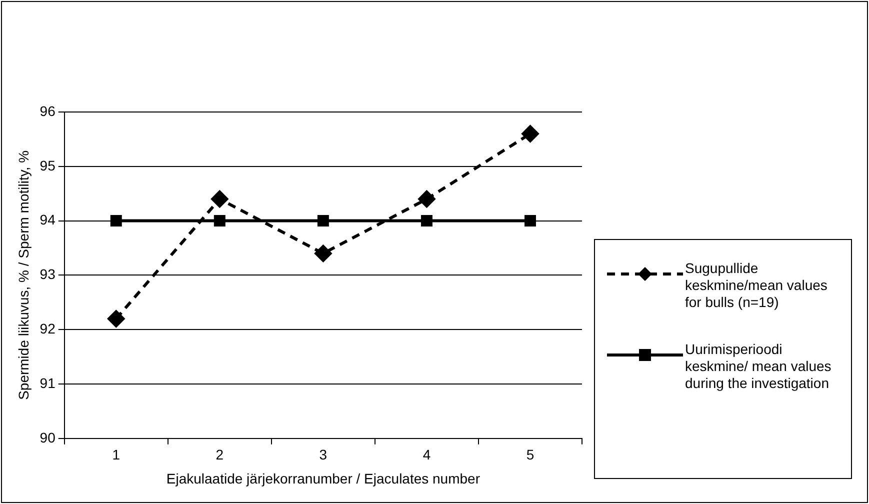 The height and width of the screenshot is (504, 869). What do you see at coordinates (758, 366) in the screenshot?
I see `text: Uurimisperioodi keskmine/ mean values during the investigation` at bounding box center [758, 366].